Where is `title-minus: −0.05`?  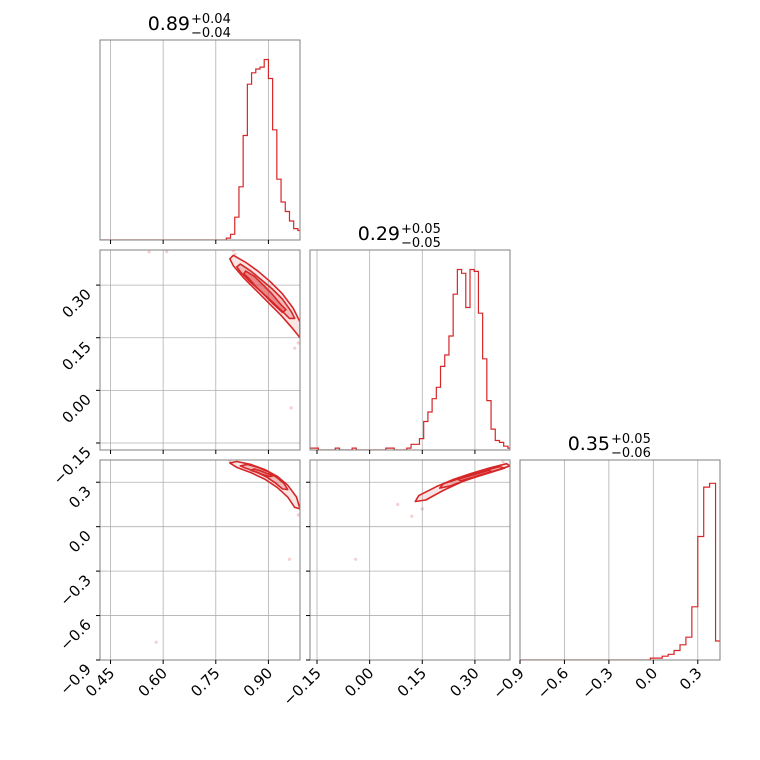
title-minus: −0.05 is located at coordinates (421, 243).